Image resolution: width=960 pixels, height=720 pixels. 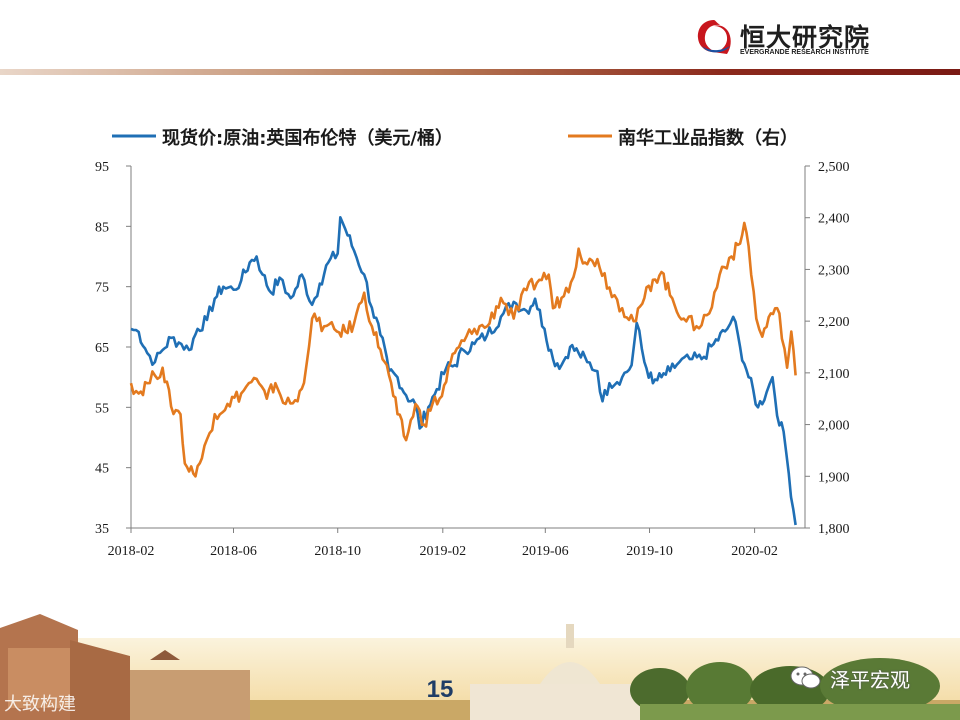 I want to click on legend-label-brent: 现货价:原油:英国布伦特（美元/桶）, so click(x=307, y=138).